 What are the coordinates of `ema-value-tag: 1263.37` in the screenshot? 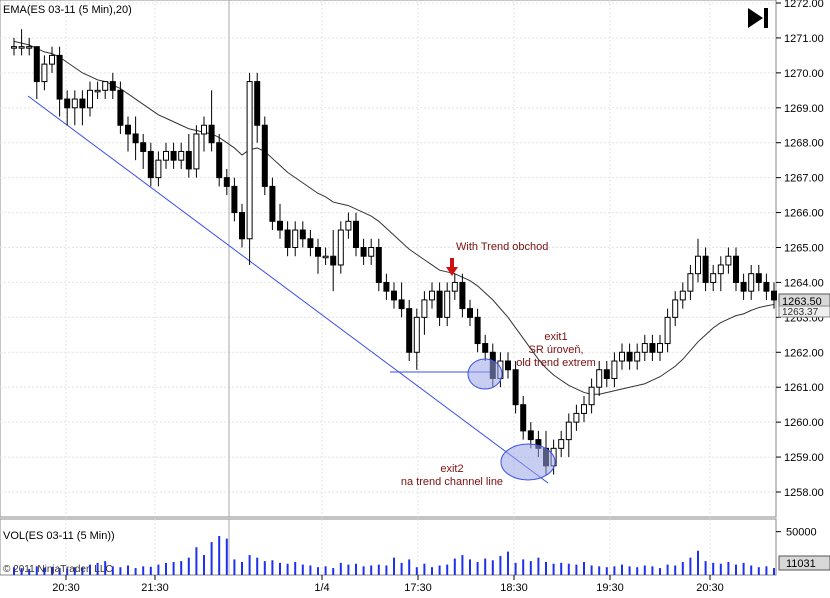 It's located at (804, 311).